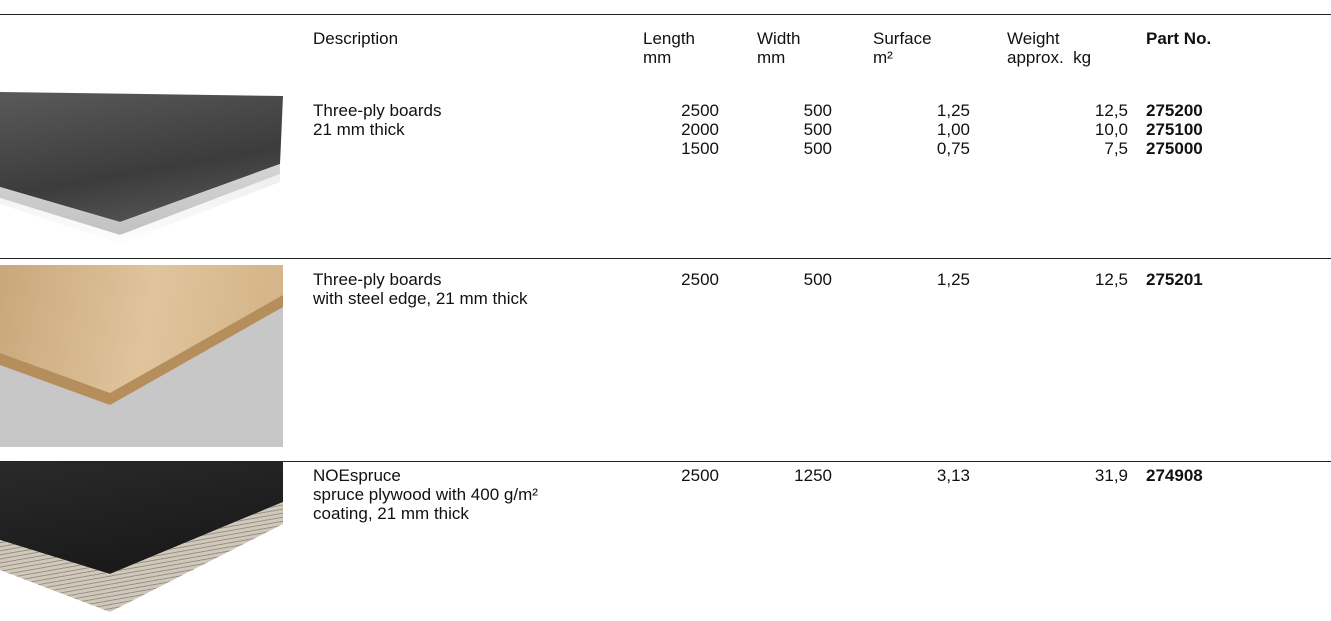 The height and width of the screenshot is (621, 1331). Describe the element at coordinates (420, 298) in the screenshot. I see `description: with steel edge, 21 mm thick` at that location.